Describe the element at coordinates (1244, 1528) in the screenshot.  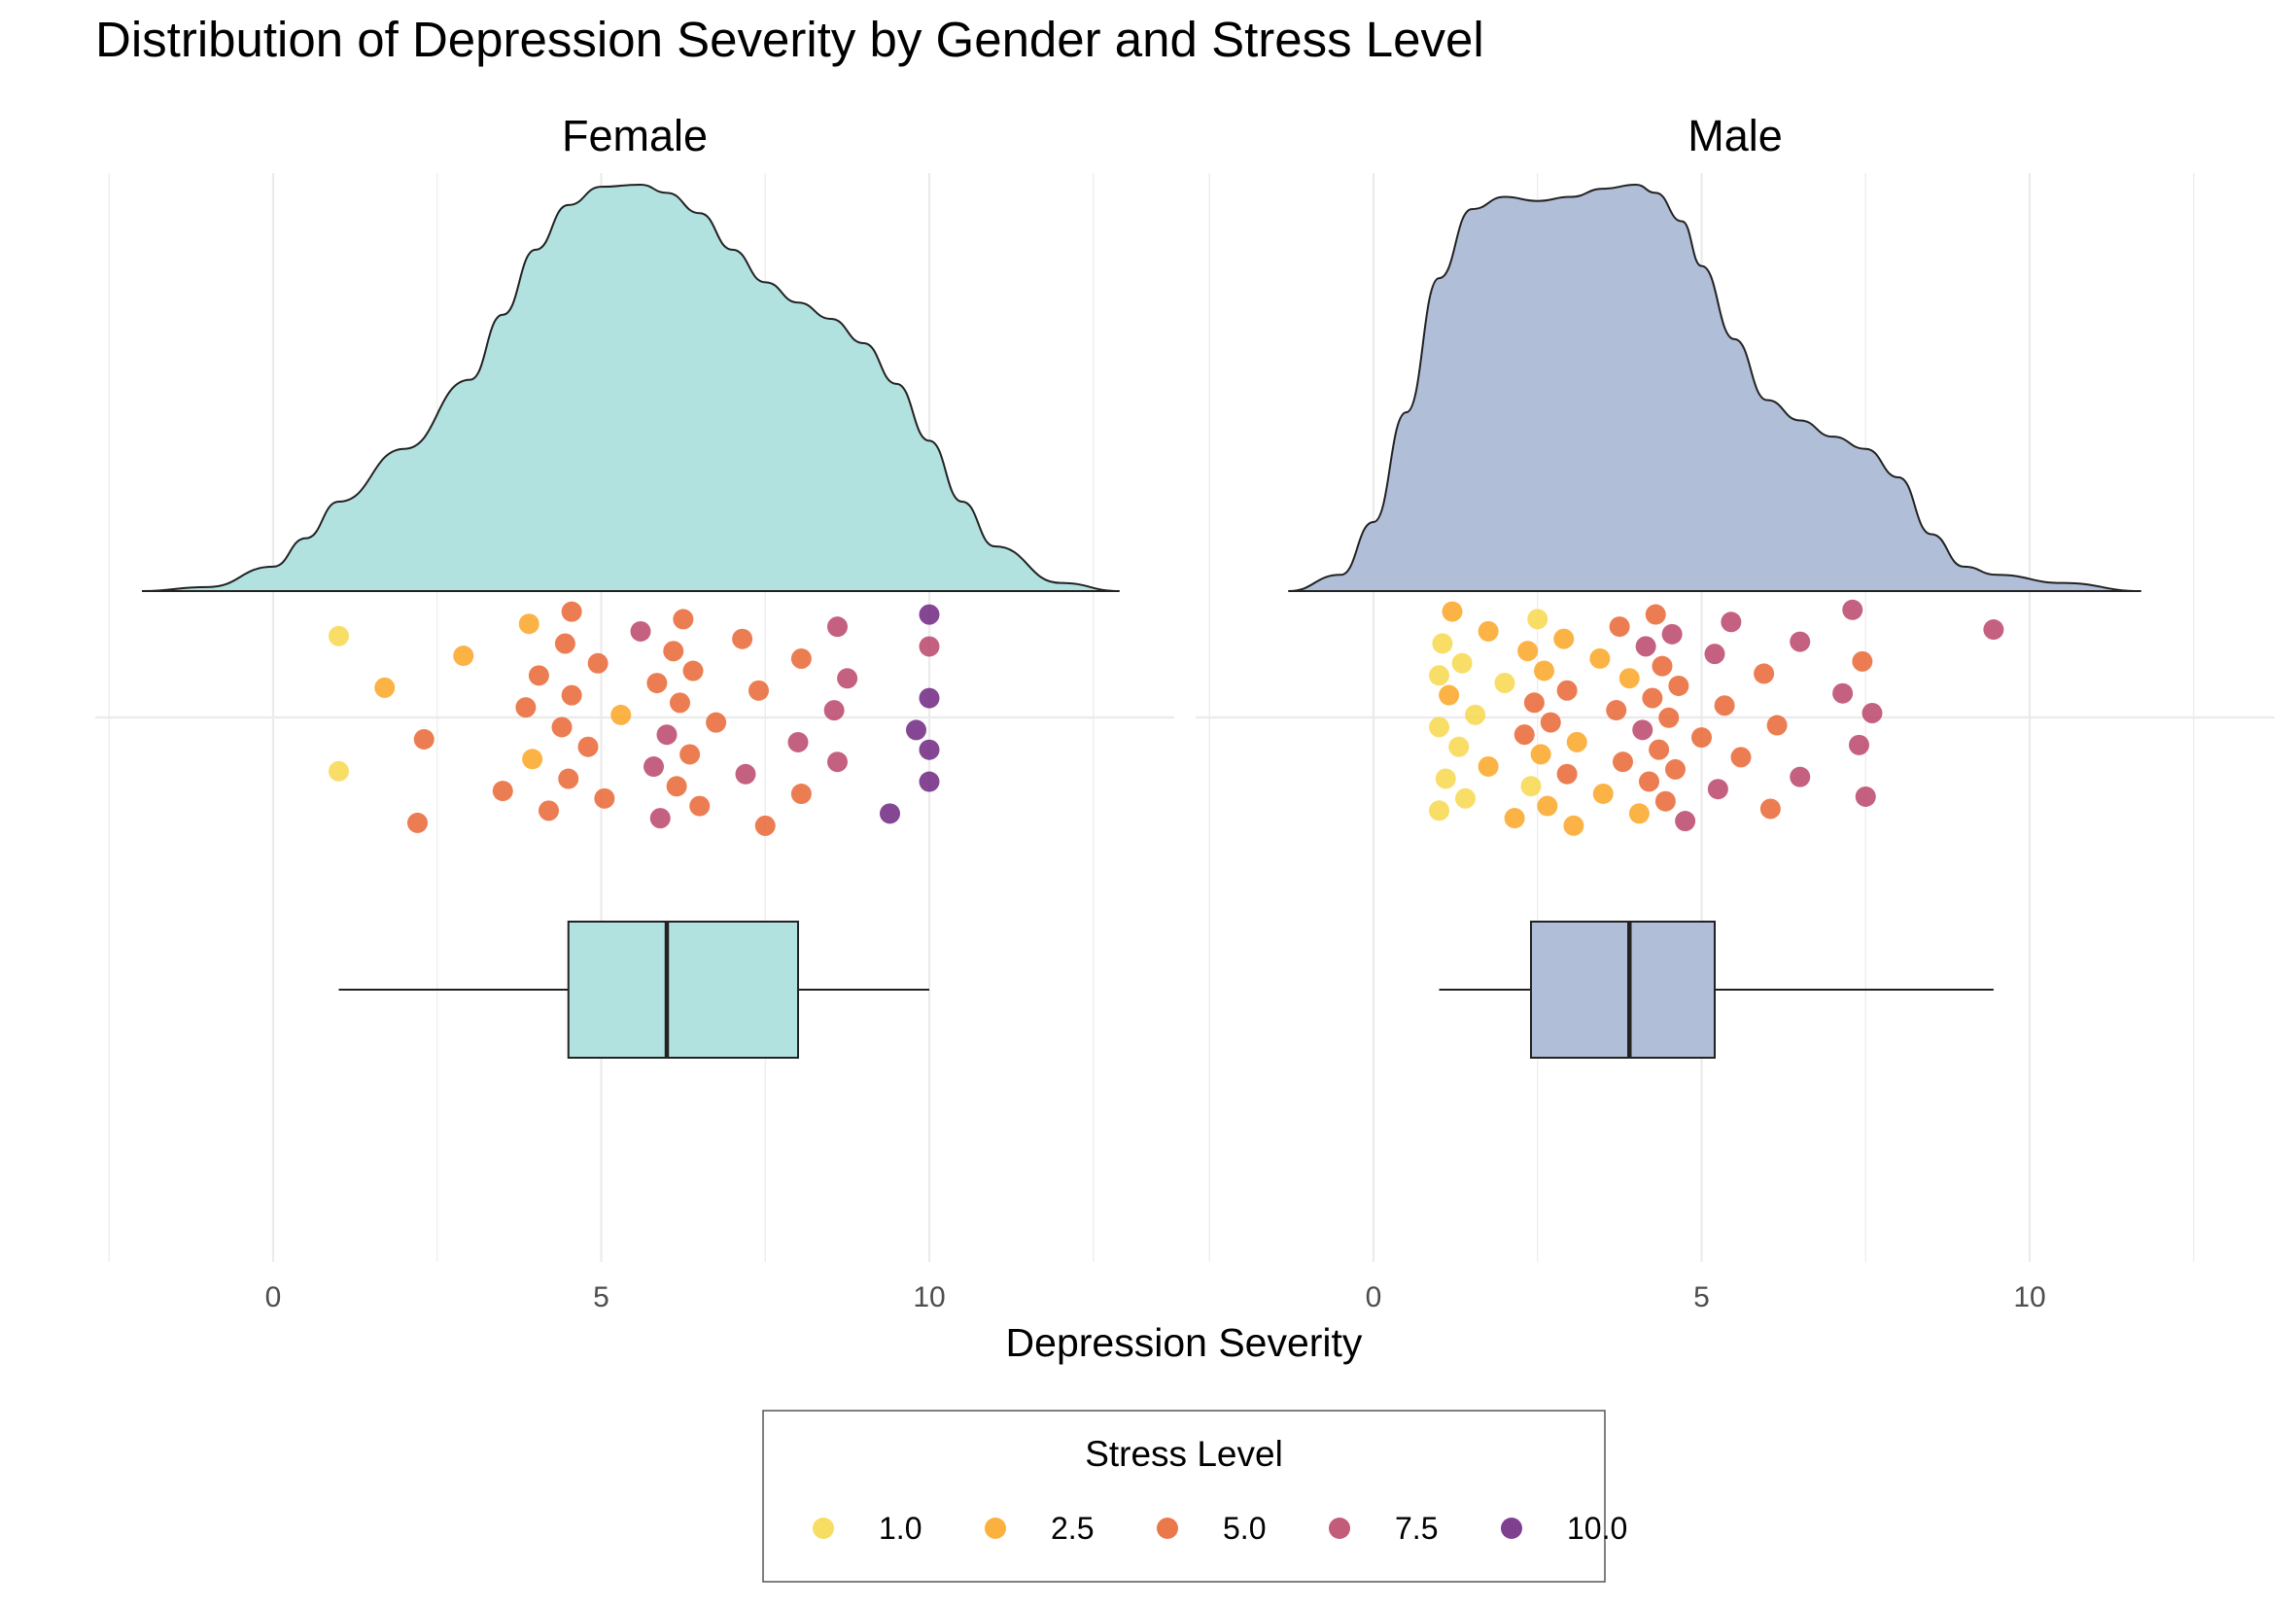
I see `legend-label: 5.0` at that location.